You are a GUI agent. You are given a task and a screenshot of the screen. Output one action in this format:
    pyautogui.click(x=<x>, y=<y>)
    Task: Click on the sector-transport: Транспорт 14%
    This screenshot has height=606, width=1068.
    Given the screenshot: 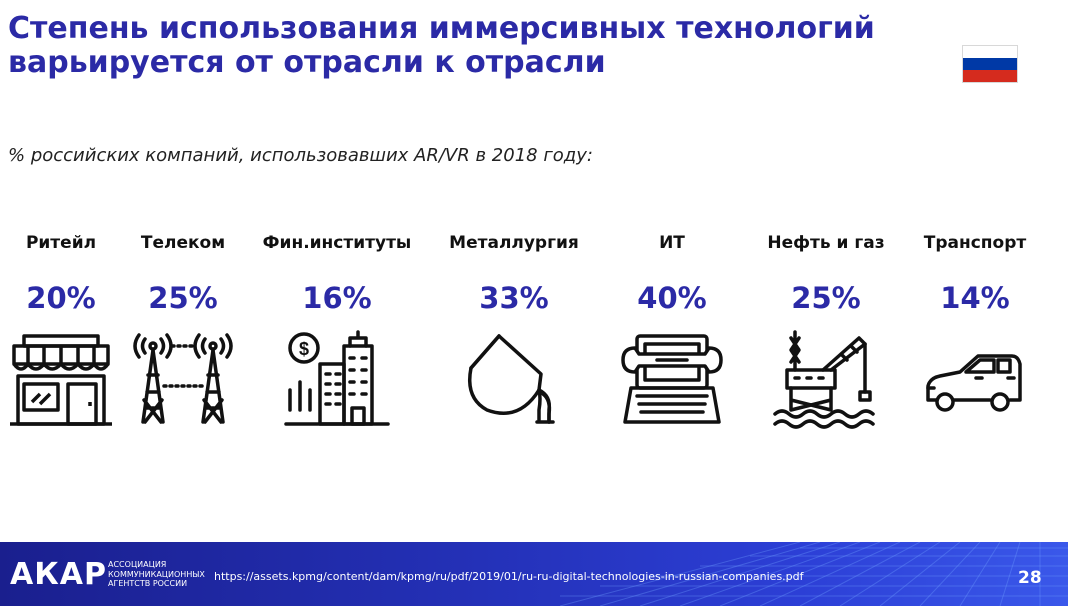 What is the action you would take?
    pyautogui.click(x=975, y=330)
    